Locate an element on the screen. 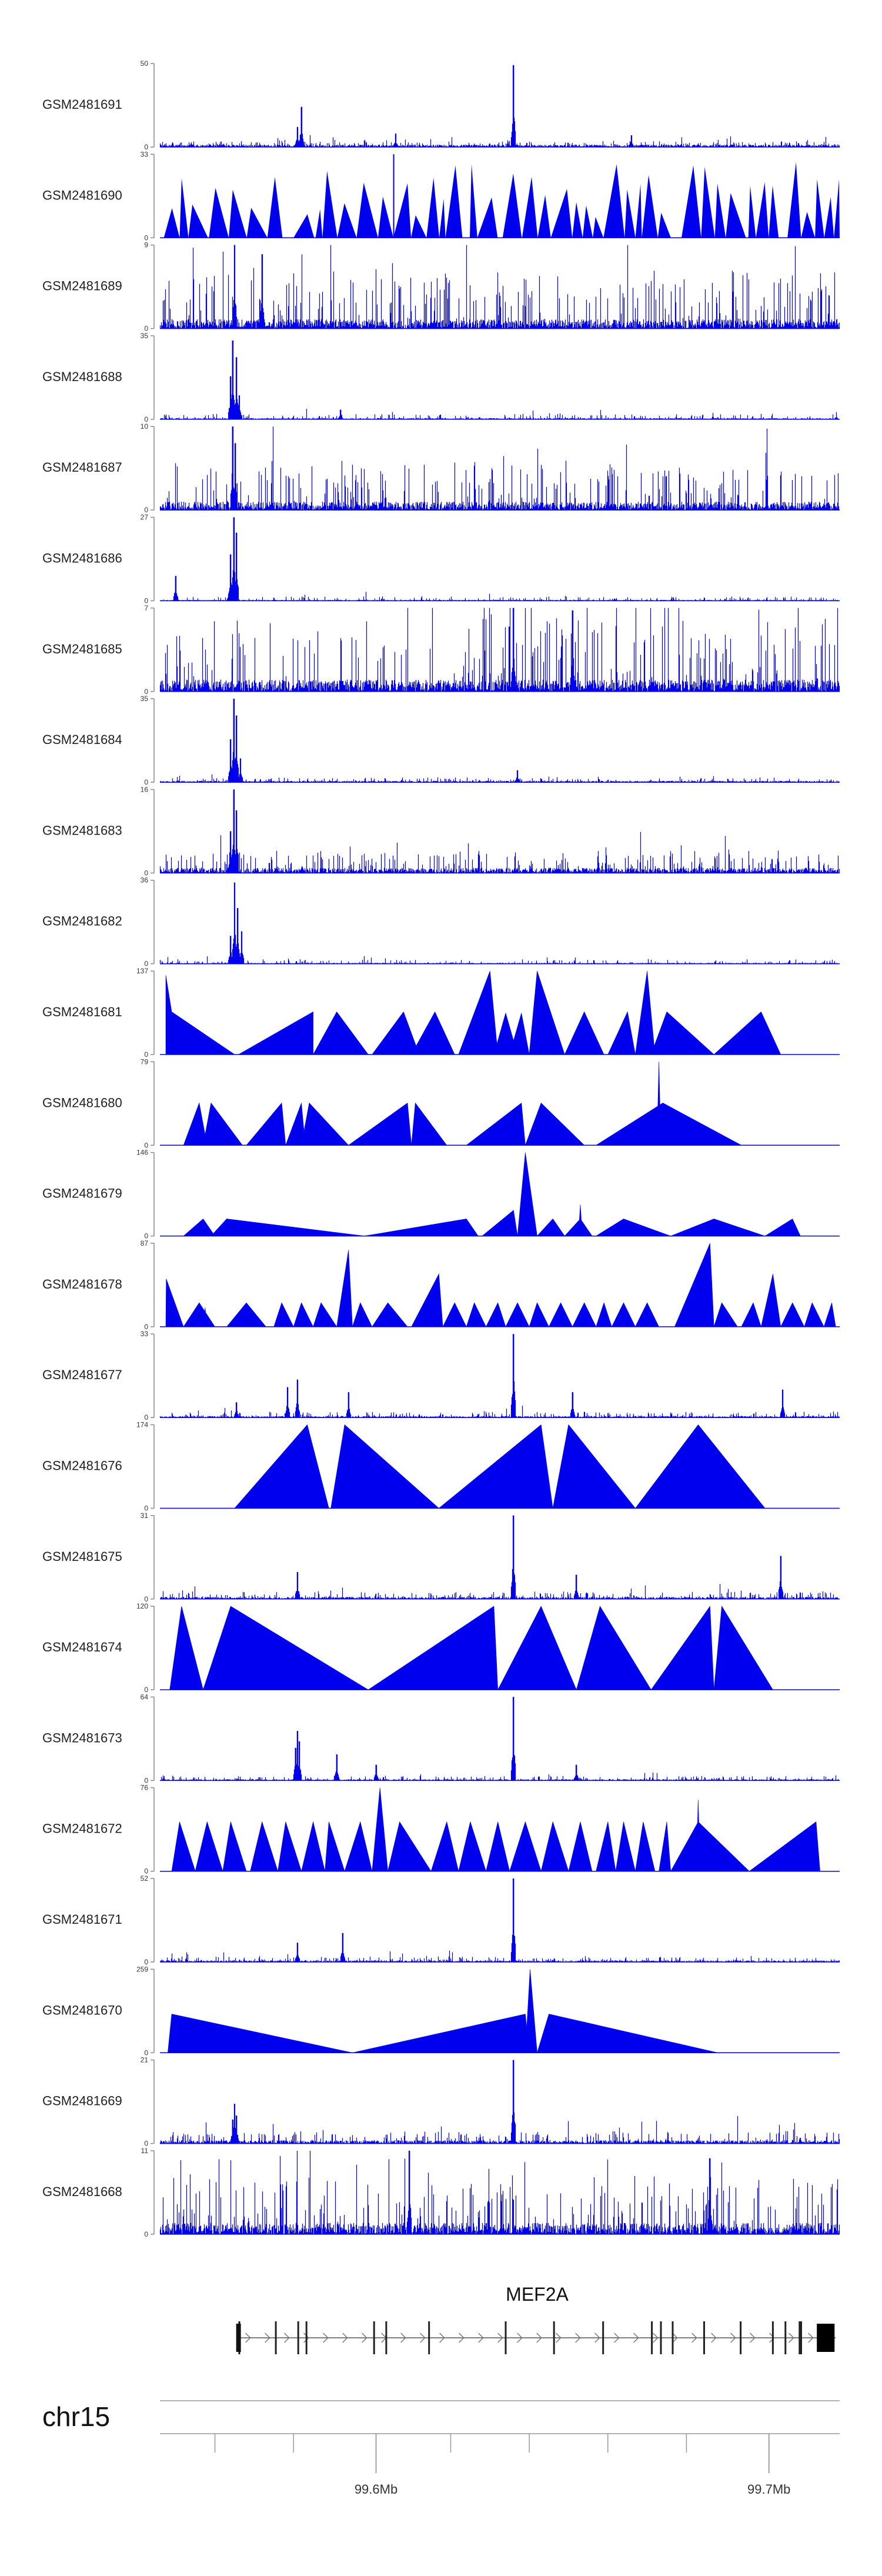 Image resolution: width=882 pixels, height=2576 pixels. y-tick-label-max: 7 is located at coordinates (146, 608).